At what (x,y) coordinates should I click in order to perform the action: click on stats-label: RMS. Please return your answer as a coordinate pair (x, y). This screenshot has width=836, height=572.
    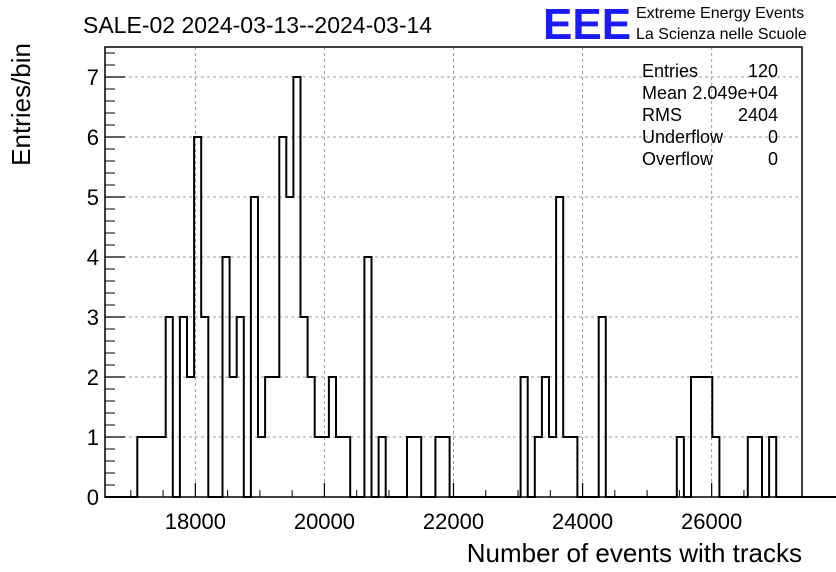
    Looking at the image, I should click on (662, 115).